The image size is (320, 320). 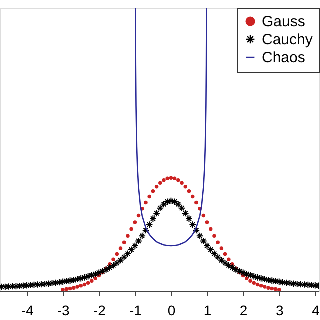 What do you see at coordinates (99, 310) in the screenshot?
I see `x-tick-label: -2` at bounding box center [99, 310].